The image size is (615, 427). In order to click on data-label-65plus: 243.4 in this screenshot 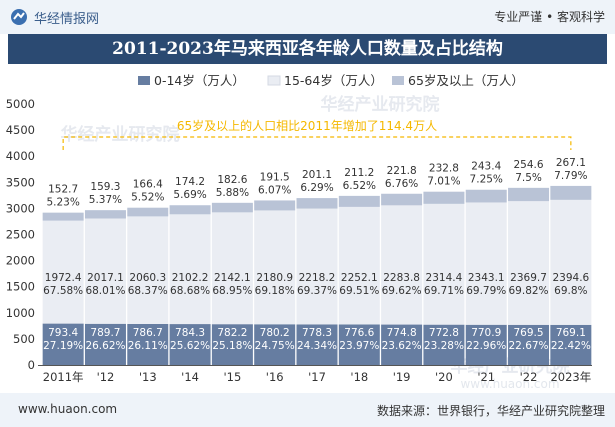, I will do `click(486, 167)`.